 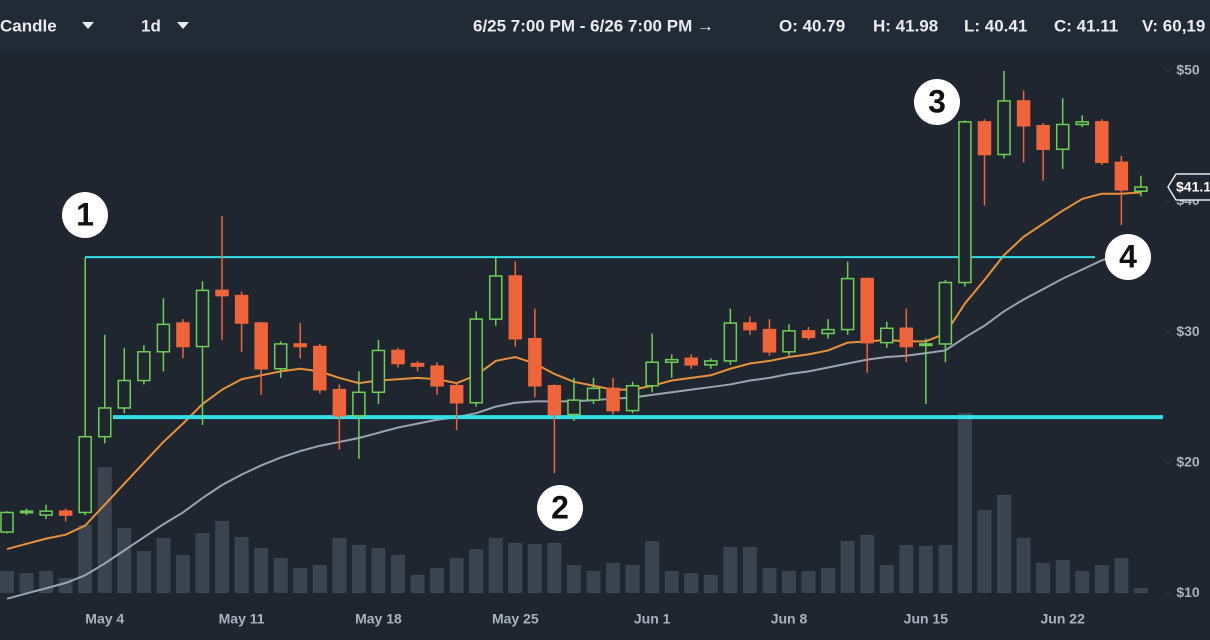 What do you see at coordinates (1173, 25) in the screenshot?
I see `volume: V: 60,19` at bounding box center [1173, 25].